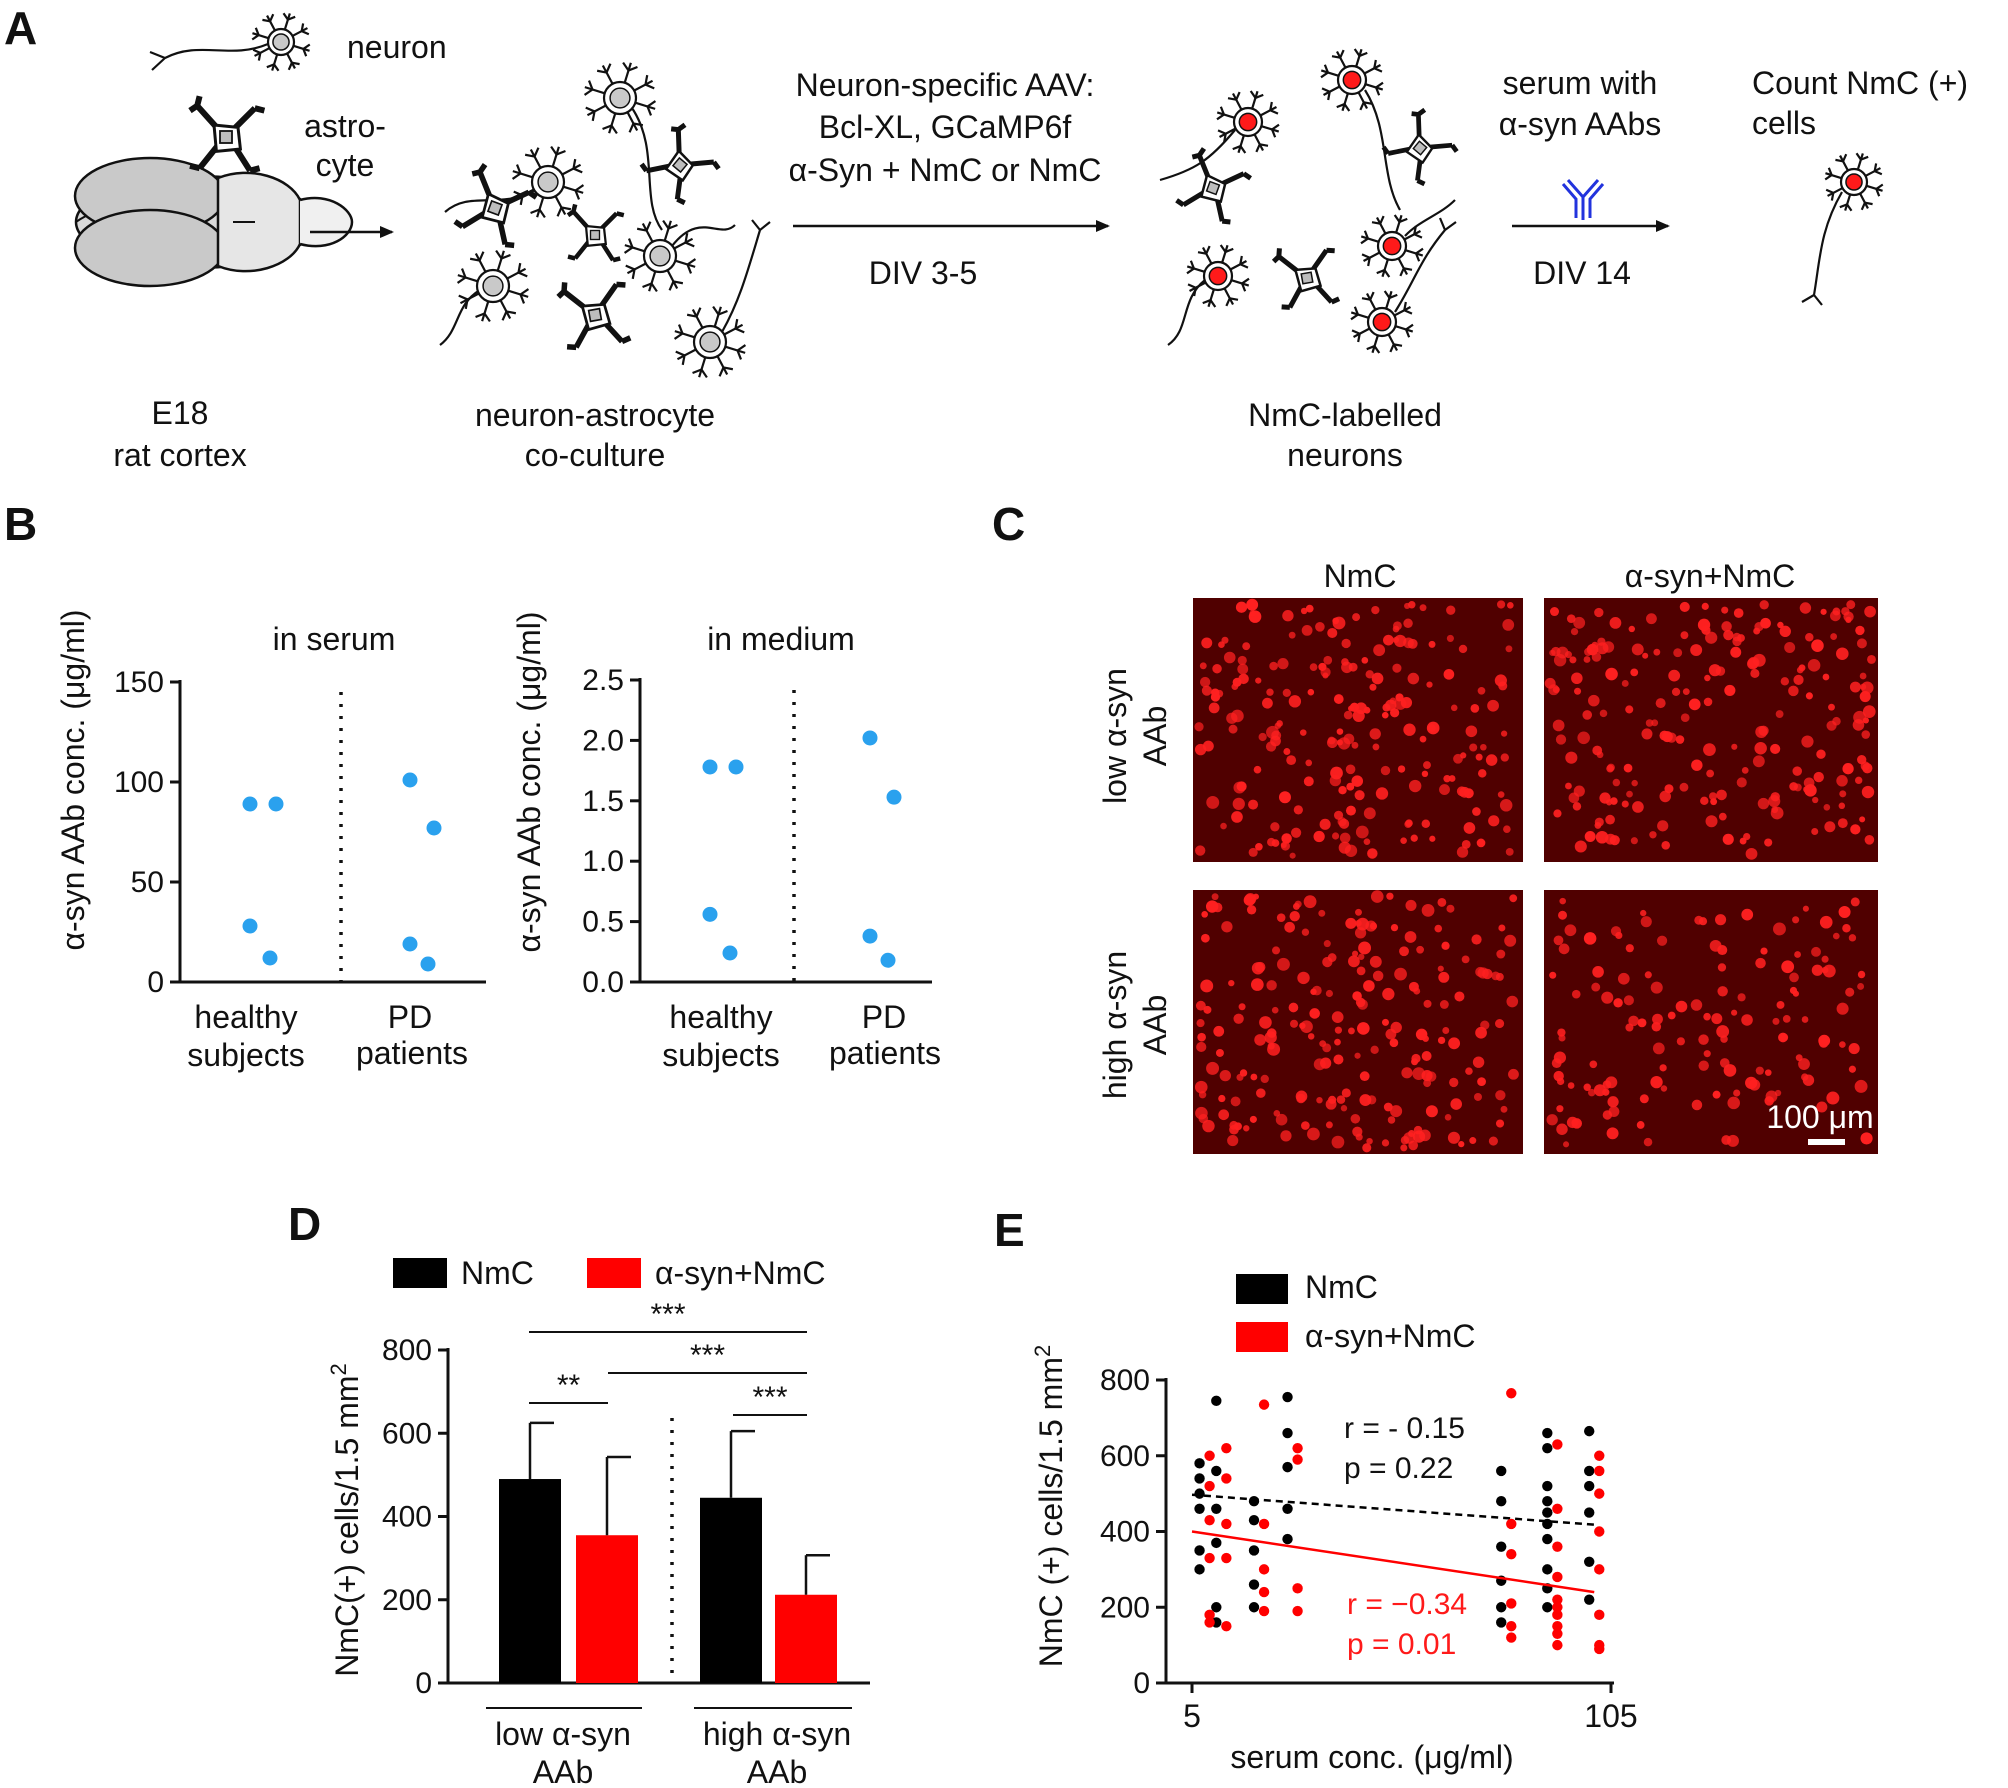 This screenshot has width=2008, height=1788. What do you see at coordinates (407, 1600) in the screenshot?
I see `y-tick-label: 200` at bounding box center [407, 1600].